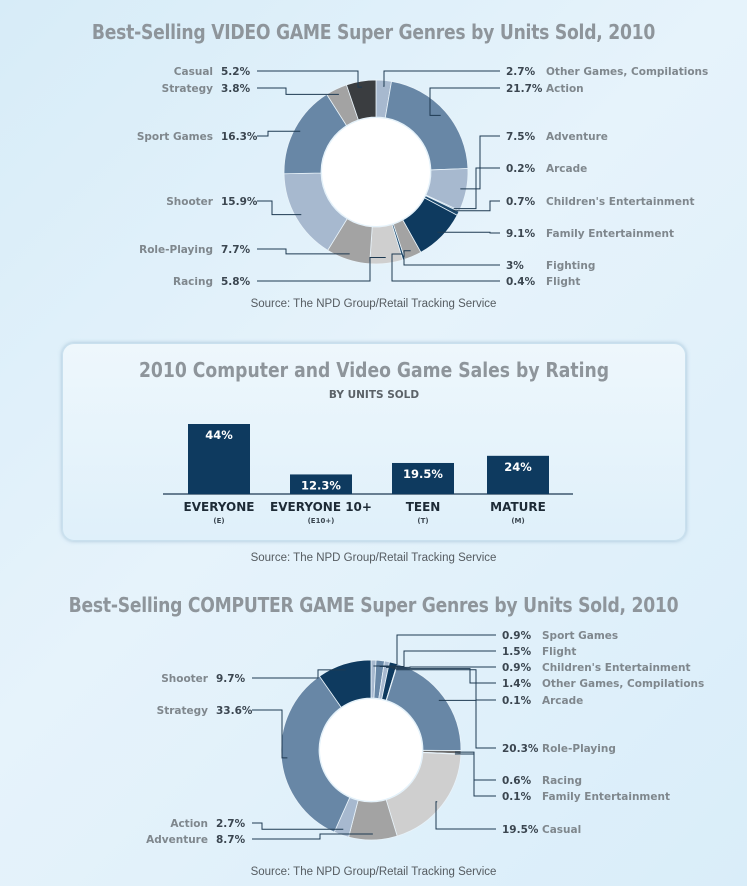  What do you see at coordinates (476, 206) in the screenshot?
I see `video-leader-children-s-entertainment` at bounding box center [476, 206].